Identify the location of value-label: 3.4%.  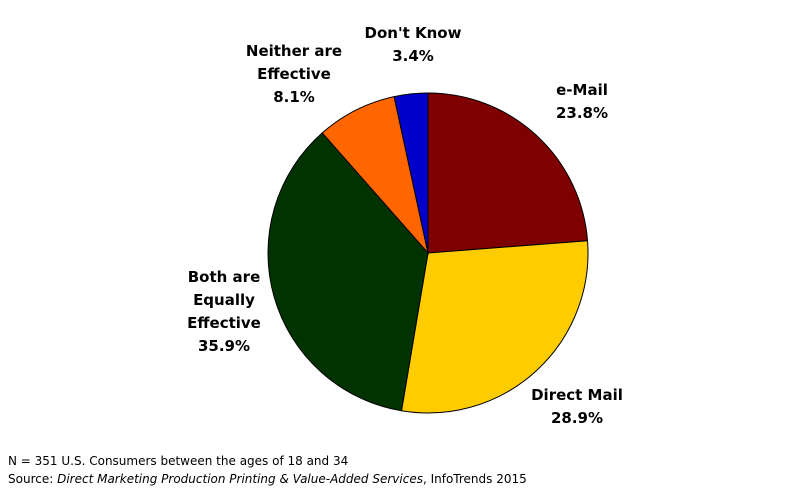
(413, 56).